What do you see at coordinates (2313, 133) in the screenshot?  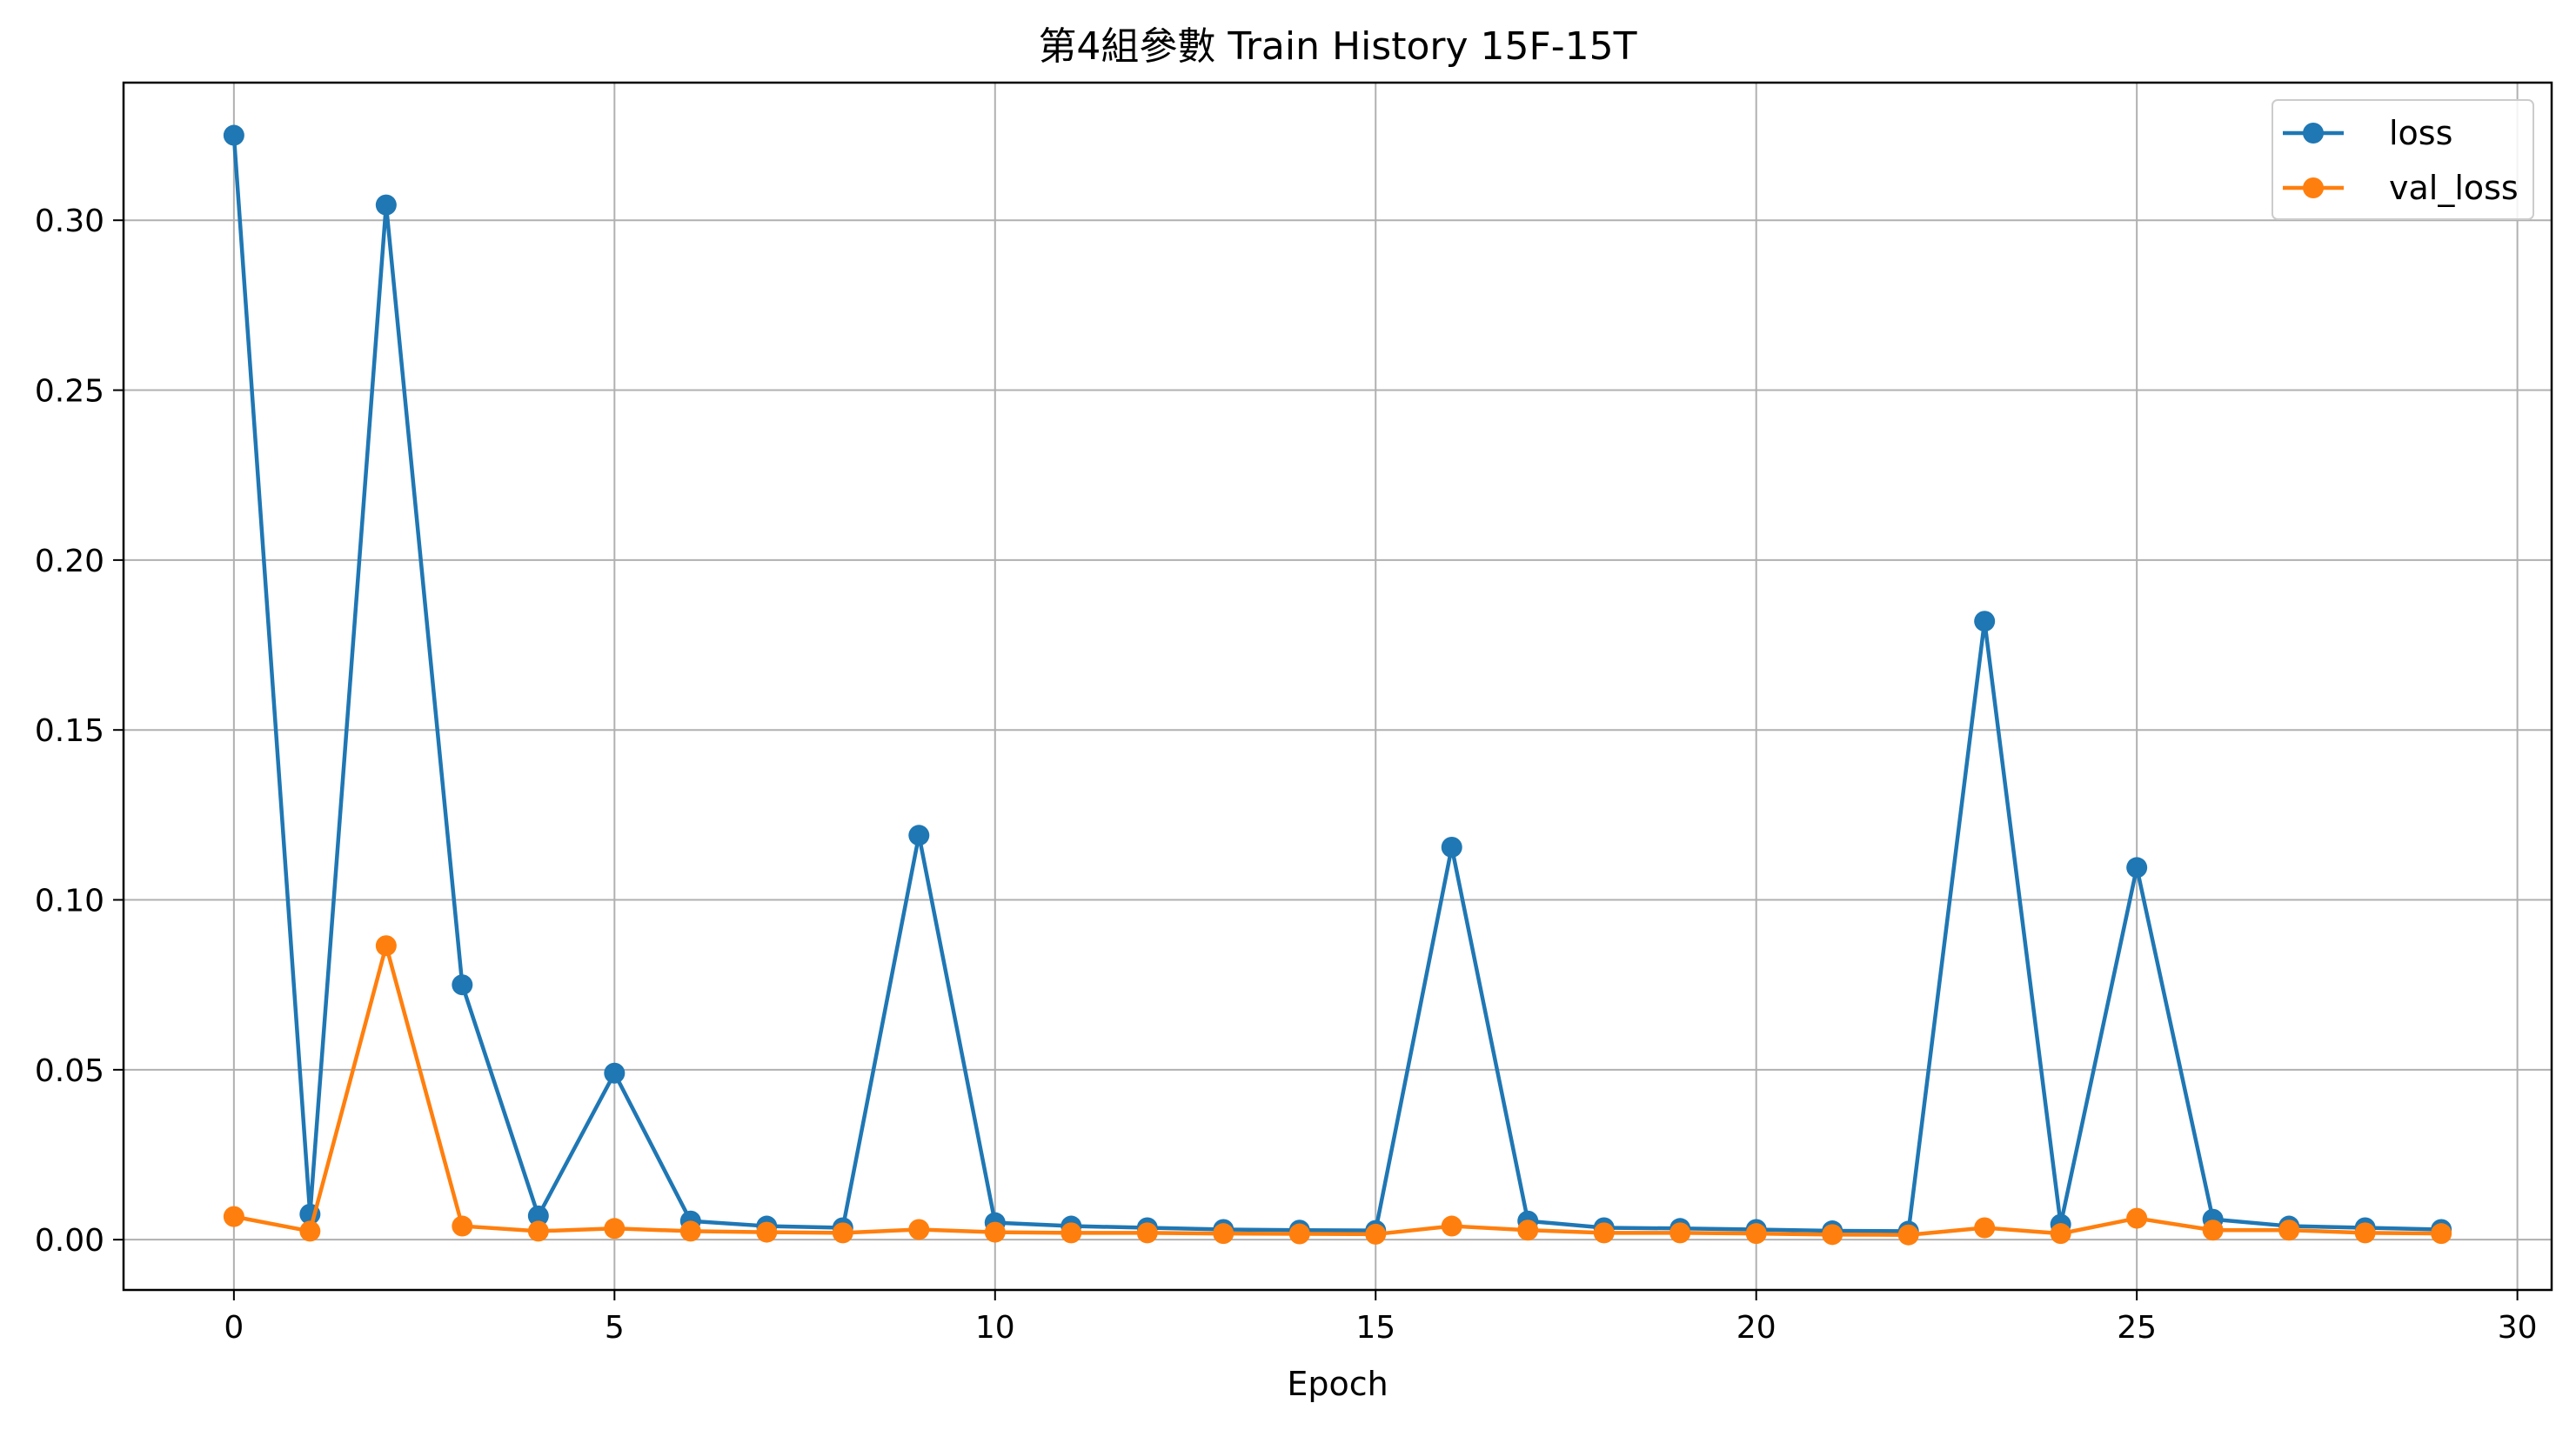 I see `legend-marker-loss` at bounding box center [2313, 133].